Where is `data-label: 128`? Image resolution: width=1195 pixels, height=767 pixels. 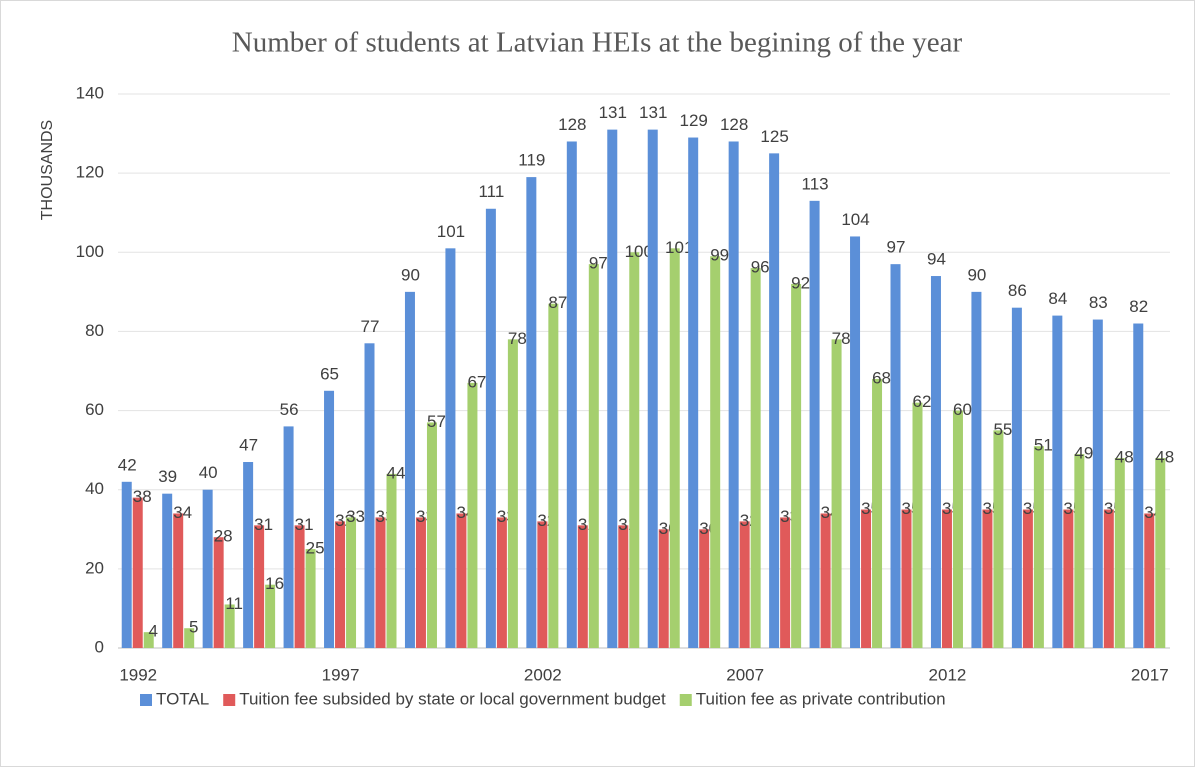
data-label: 128 is located at coordinates (734, 124).